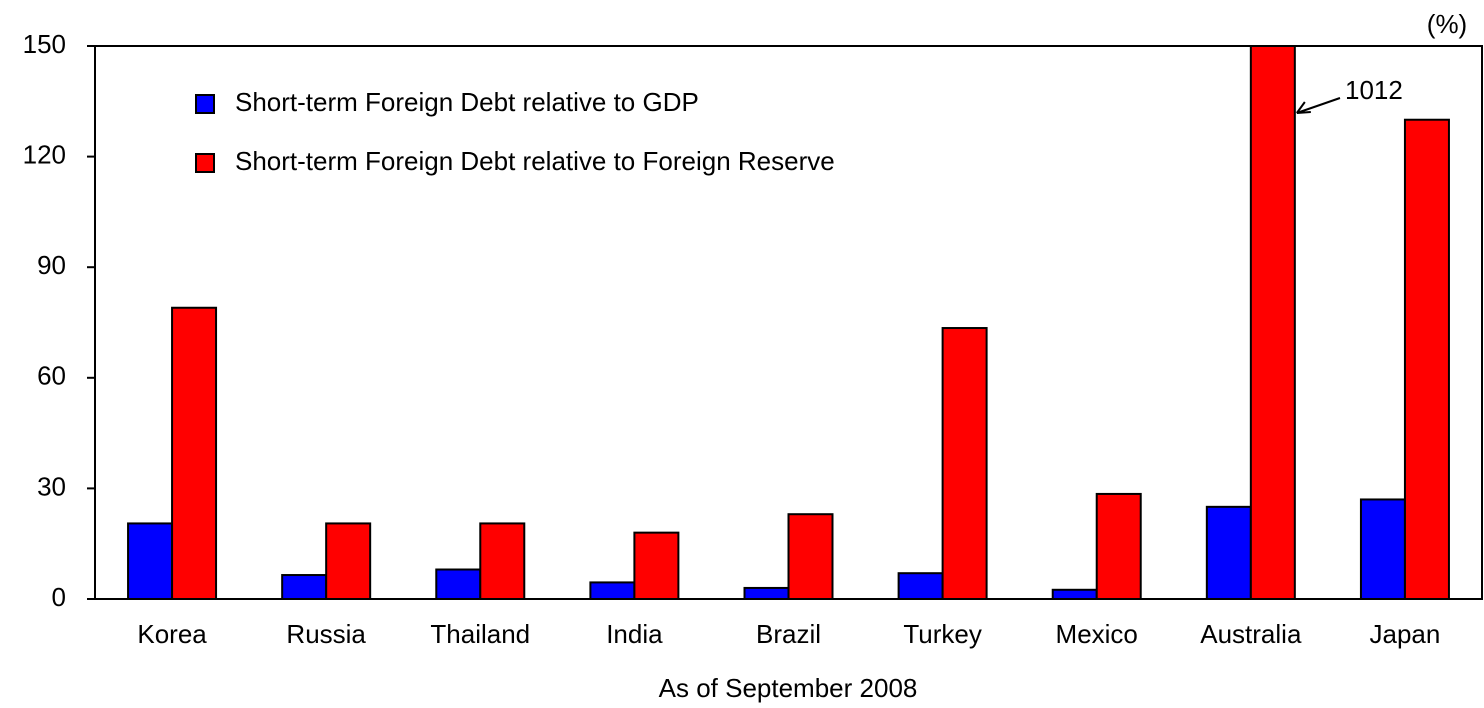 The image size is (1484, 708). I want to click on data-label: 1012, so click(1374, 90).